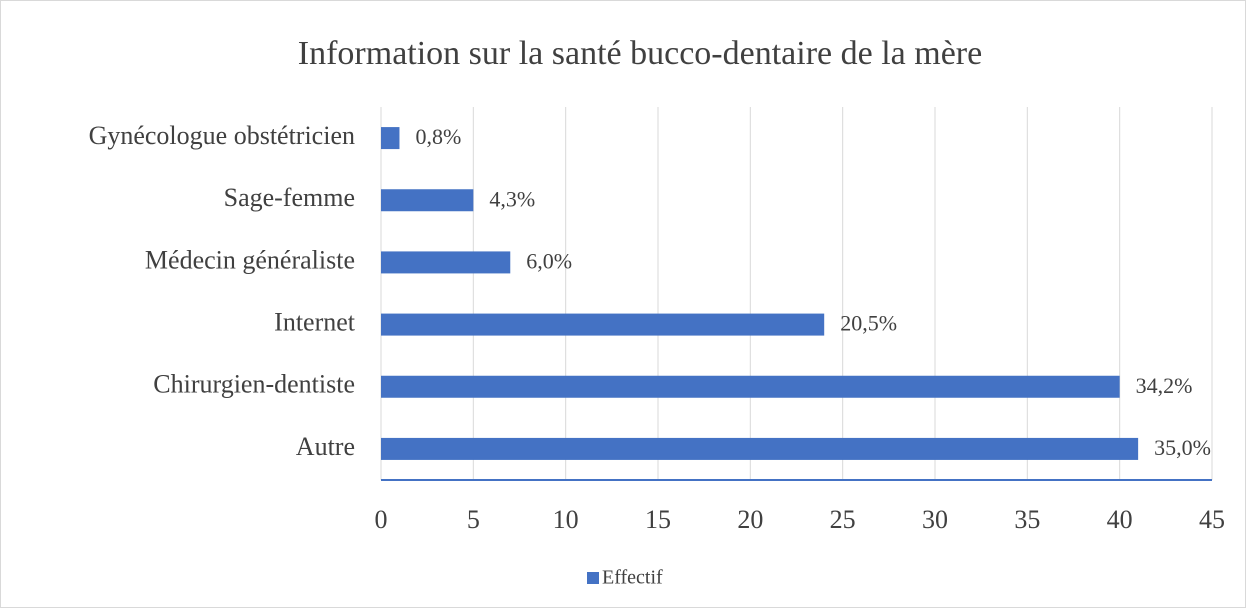 This screenshot has height=613, width=1246. Describe the element at coordinates (250, 259) in the screenshot. I see `y-tick-label: Médecin généraliste` at that location.